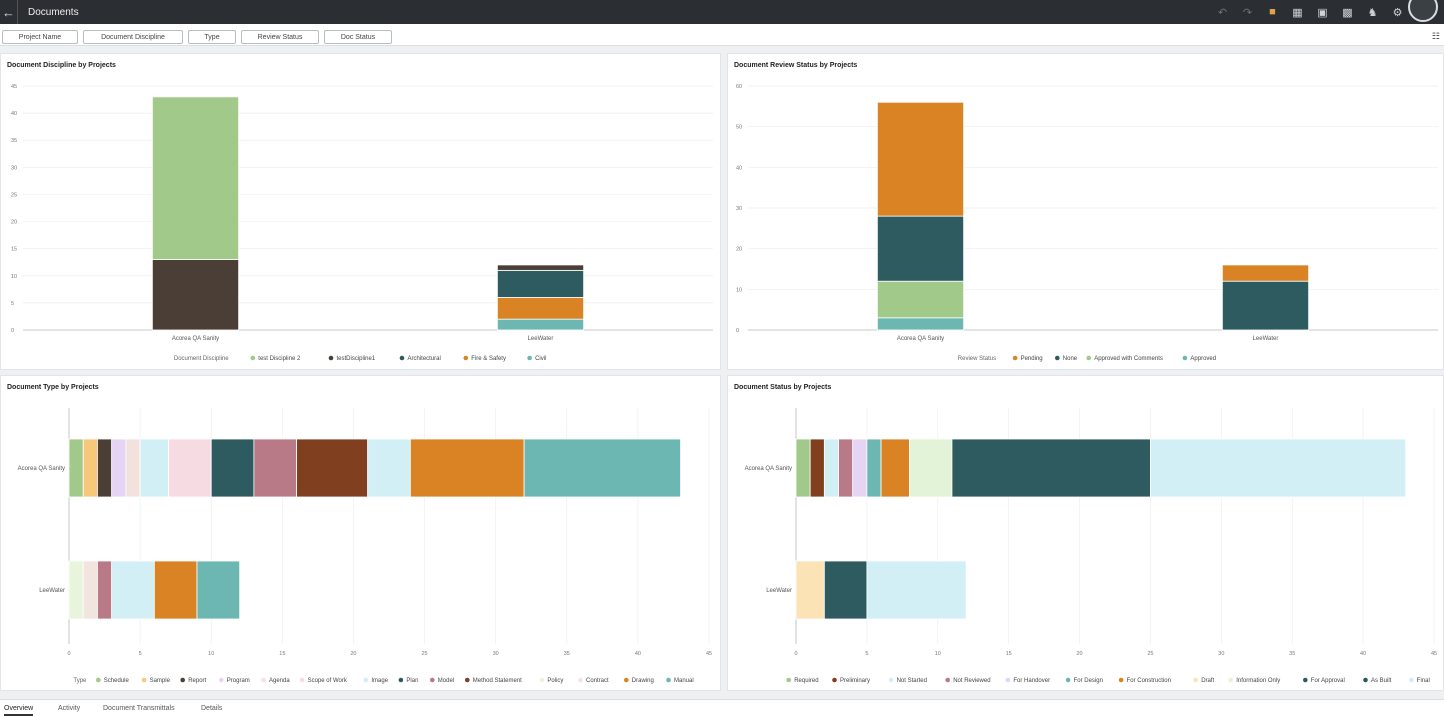  What do you see at coordinates (232, 468) in the screenshot?
I see `bar-plan-acorea-qa-sanity` at bounding box center [232, 468].